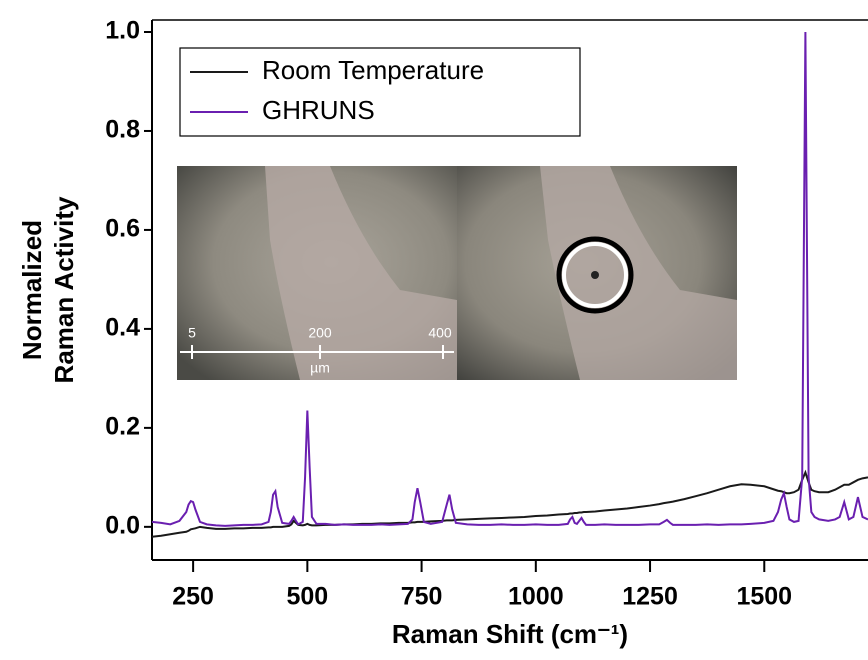 This screenshot has height=660, width=868. Describe the element at coordinates (122, 31) in the screenshot. I see `y-tick-label: 1.0` at that location.